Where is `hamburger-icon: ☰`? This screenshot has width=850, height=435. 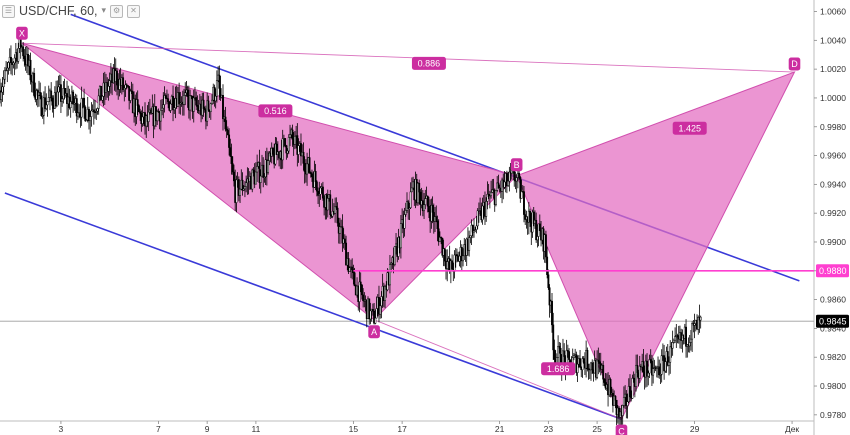
hamburger-icon: ☰ is located at coordinates (8, 11).